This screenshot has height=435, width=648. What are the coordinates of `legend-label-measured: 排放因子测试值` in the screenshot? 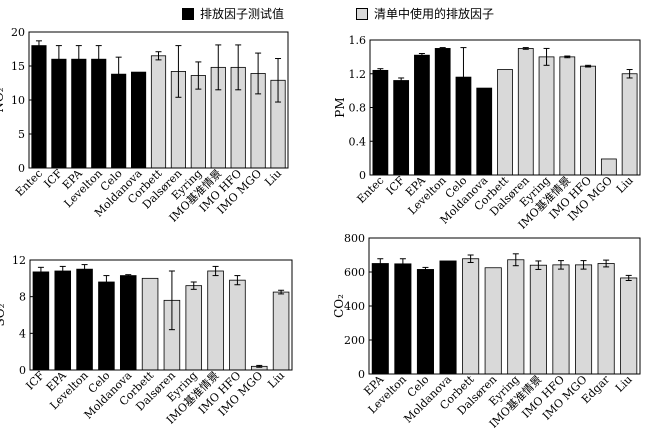 It's located at (242, 14).